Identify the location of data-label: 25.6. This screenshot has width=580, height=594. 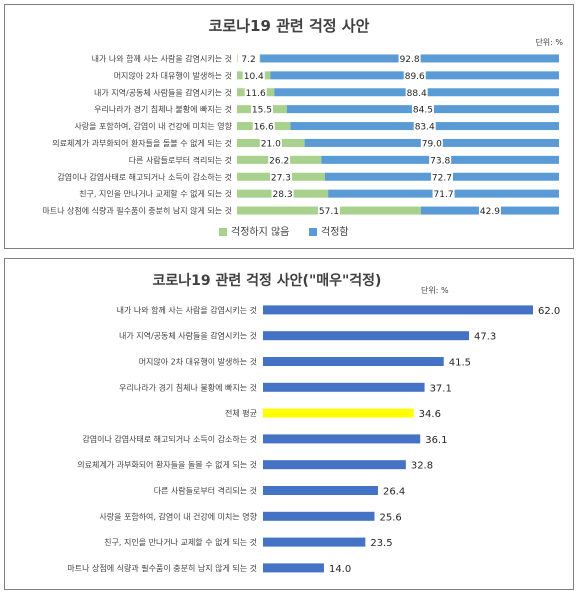
(390, 517).